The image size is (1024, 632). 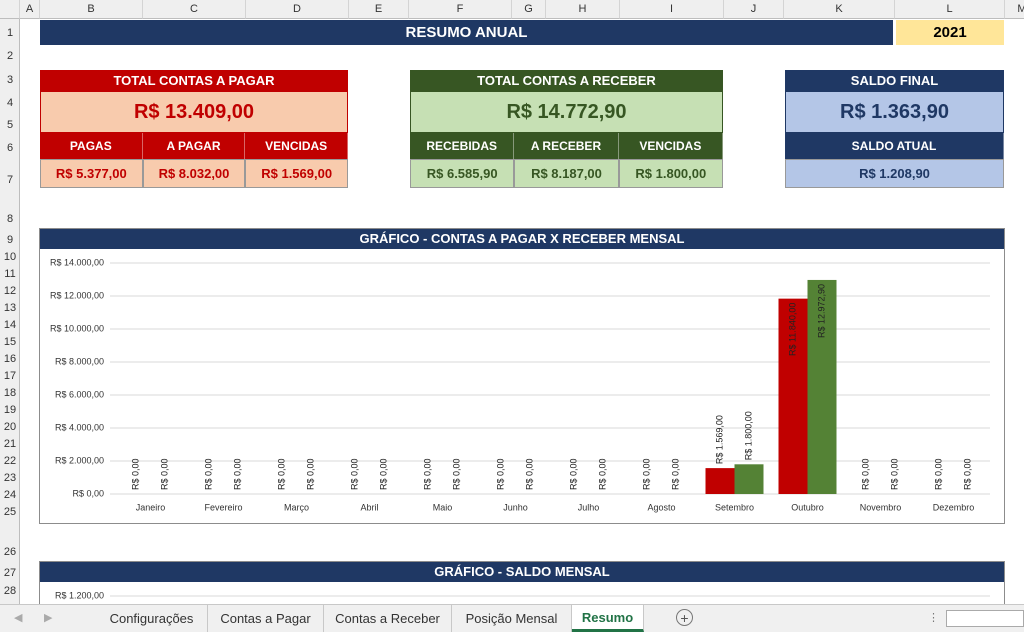 What do you see at coordinates (77, 295) in the screenshot?
I see `y-tick-label: R$ 12.000,00` at bounding box center [77, 295].